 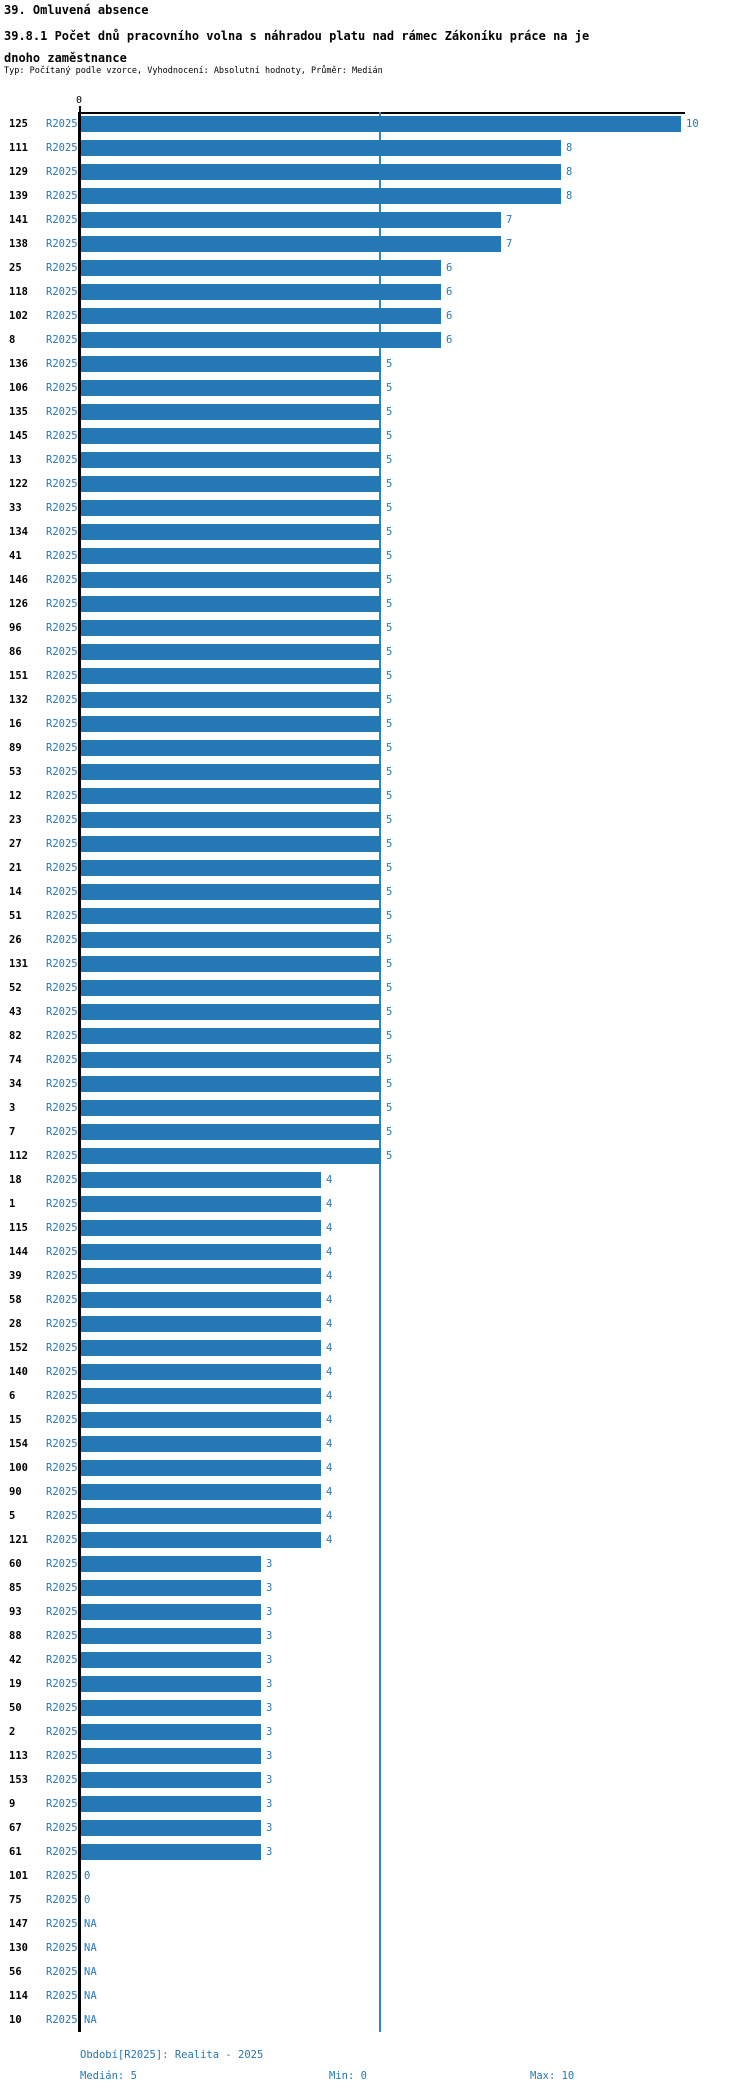 I want to click on row-category-label: 125, so click(x=18, y=124).